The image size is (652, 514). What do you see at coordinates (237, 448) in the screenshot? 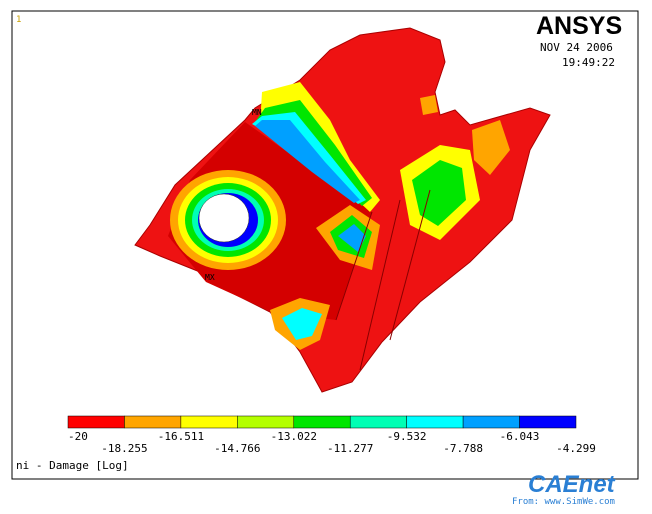
I see `legend-label: -14.766` at bounding box center [237, 448].